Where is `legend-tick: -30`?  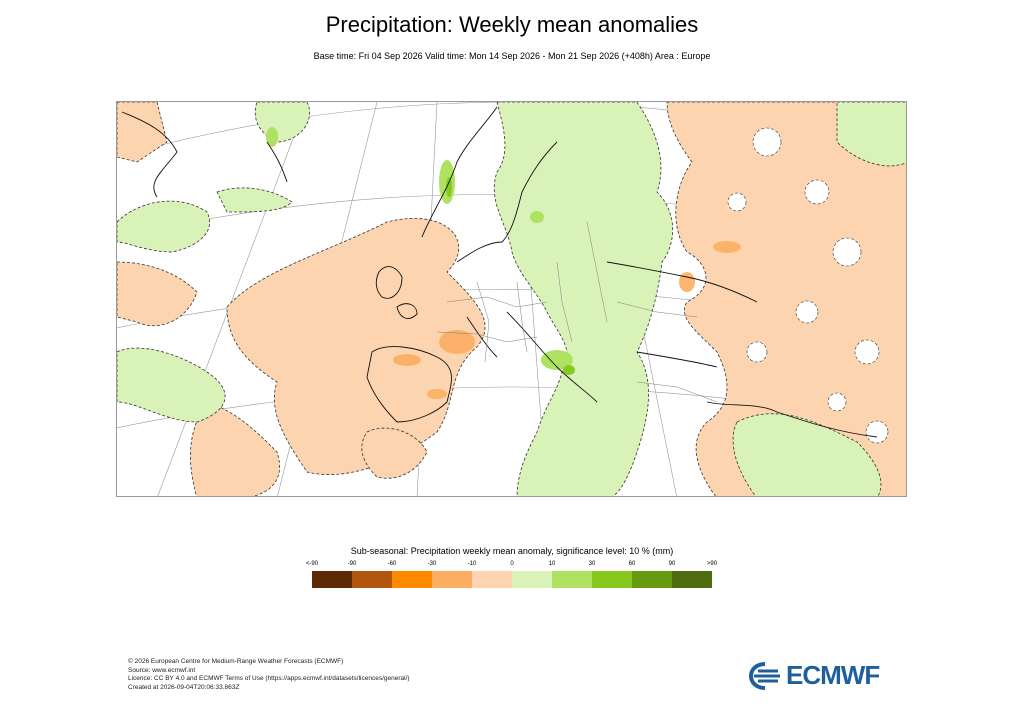
legend-tick: -30 is located at coordinates (432, 564).